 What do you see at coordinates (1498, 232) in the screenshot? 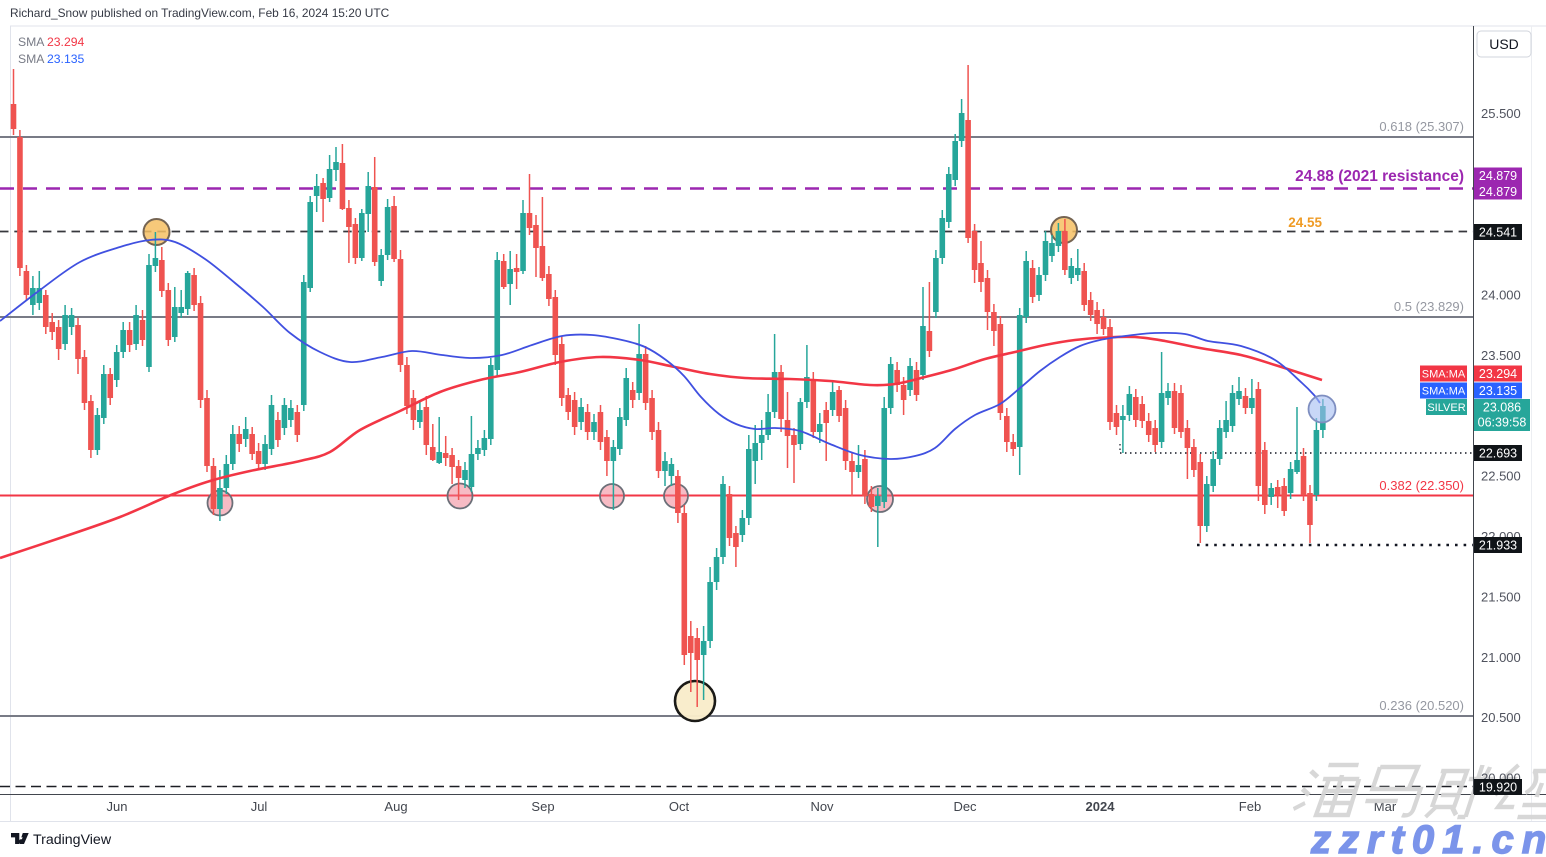
I see `svg-text: 24.541` at bounding box center [1498, 232].